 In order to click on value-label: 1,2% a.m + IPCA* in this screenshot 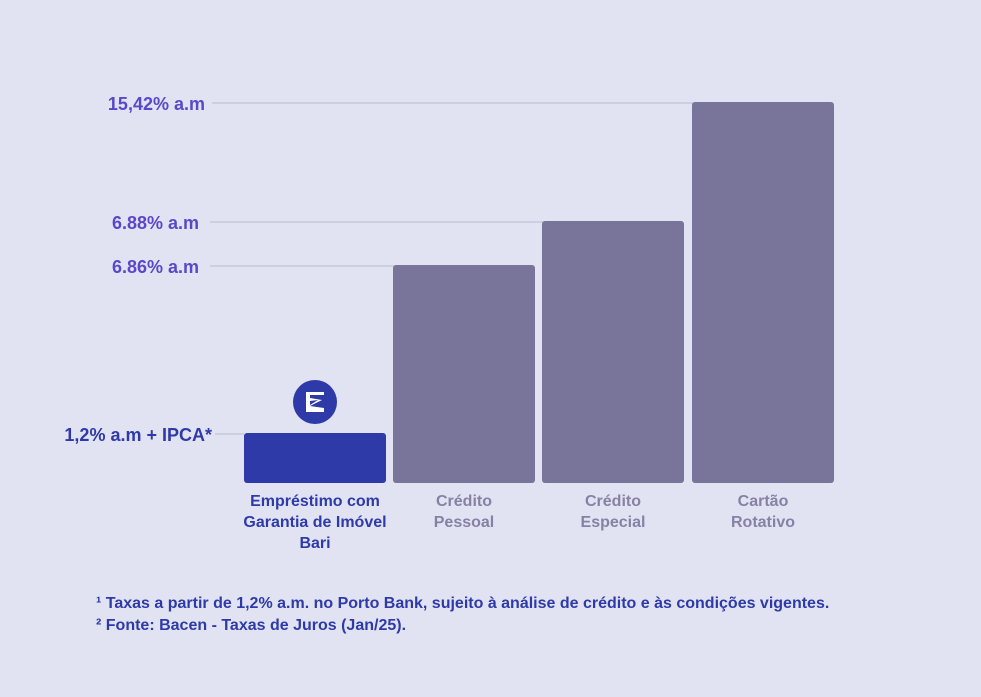, I will do `click(138, 435)`.